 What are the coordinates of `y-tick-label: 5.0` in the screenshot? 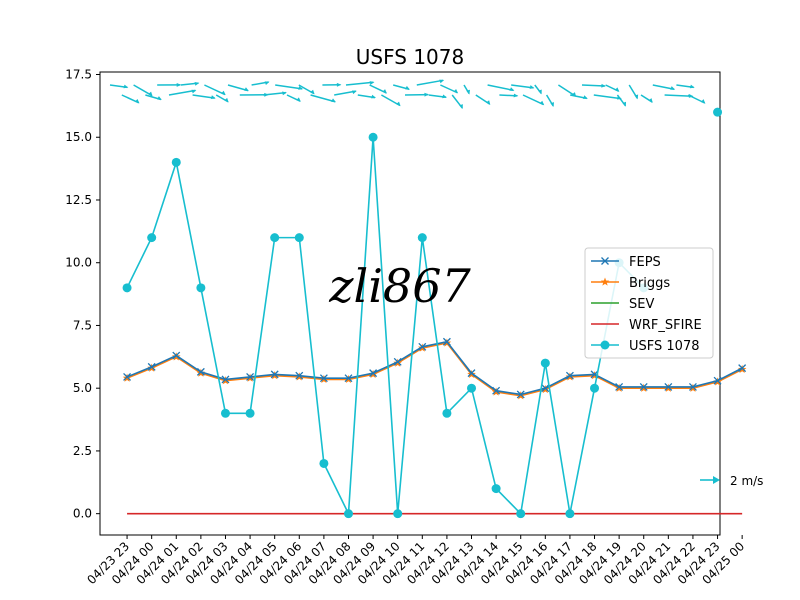 It's located at (82, 388).